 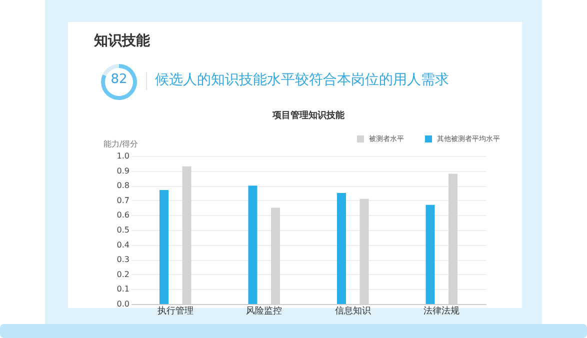 What do you see at coordinates (123, 200) in the screenshot?
I see `y-tick-label: 0.7` at bounding box center [123, 200].